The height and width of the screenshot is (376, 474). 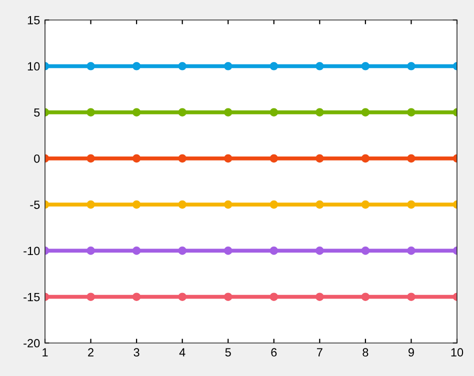 What do you see at coordinates (32, 343) in the screenshot?
I see `y-tick-label: -20` at bounding box center [32, 343].